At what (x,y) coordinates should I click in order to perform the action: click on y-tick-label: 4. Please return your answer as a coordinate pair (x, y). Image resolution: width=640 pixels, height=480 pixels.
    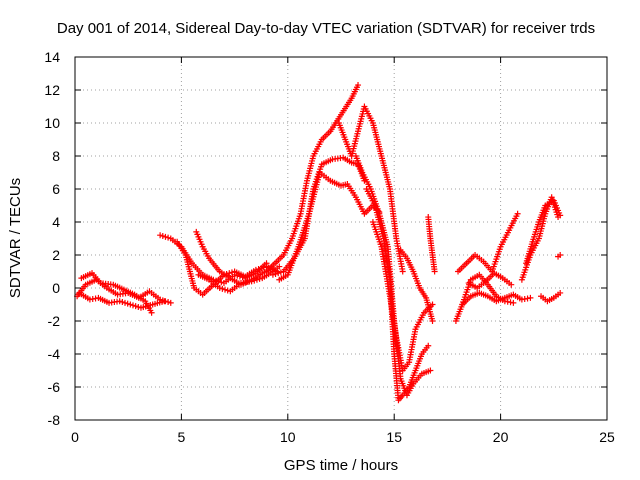
    Looking at the image, I should click on (56, 222).